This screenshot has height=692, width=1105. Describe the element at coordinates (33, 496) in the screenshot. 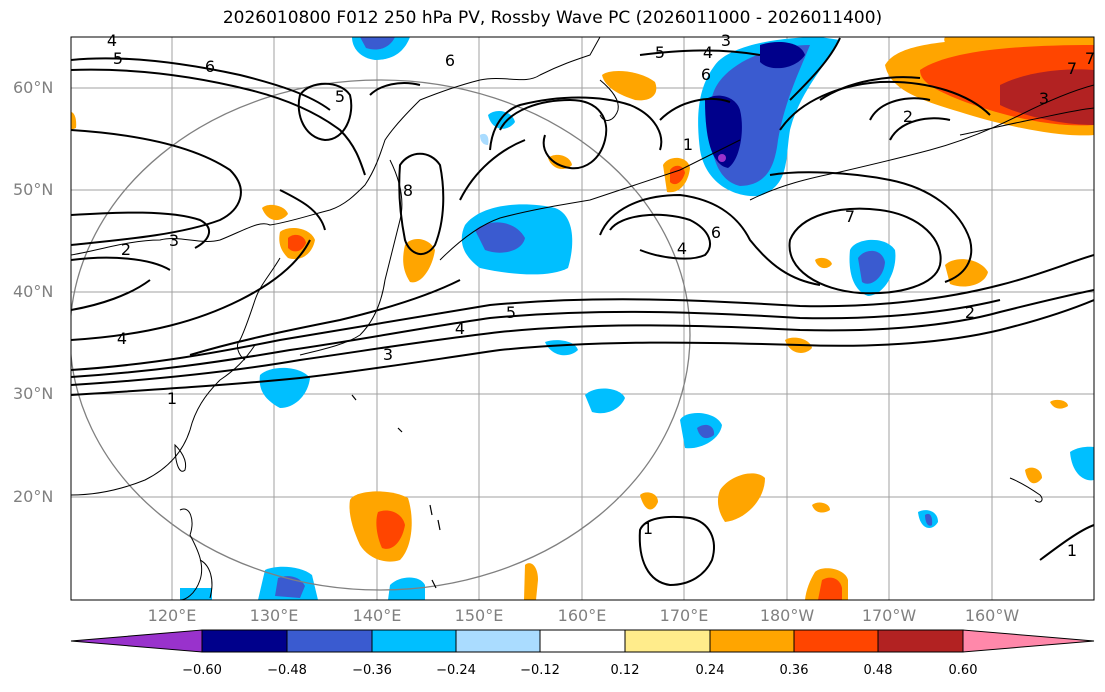

I see `lat-label: 20°N` at that location.